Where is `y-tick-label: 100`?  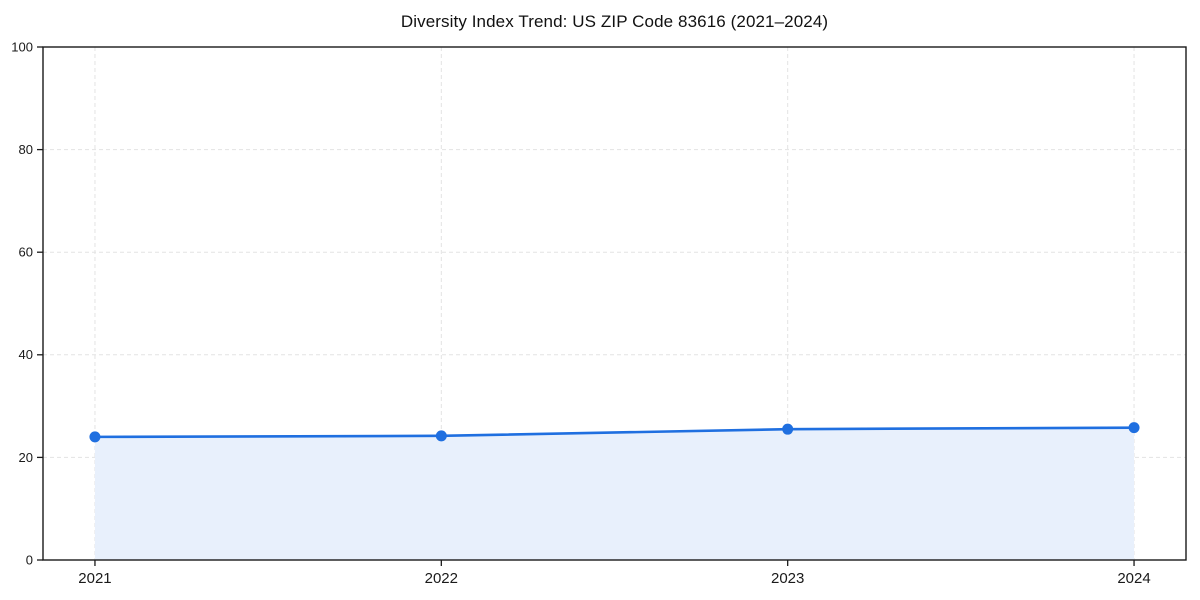 y-tick-label: 100 is located at coordinates (22, 46).